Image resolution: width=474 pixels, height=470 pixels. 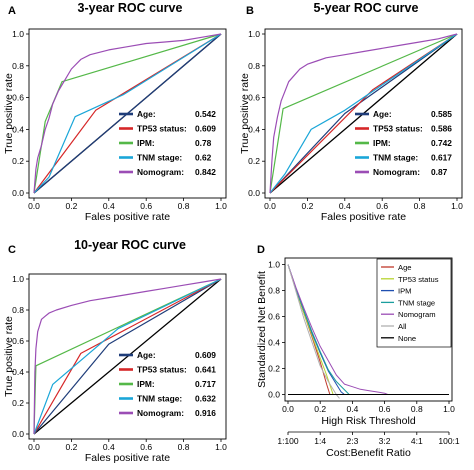 What do you see at coordinates (288, 441) in the screenshot?
I see `secondary-tick-label: 1:100` at bounding box center [288, 441].